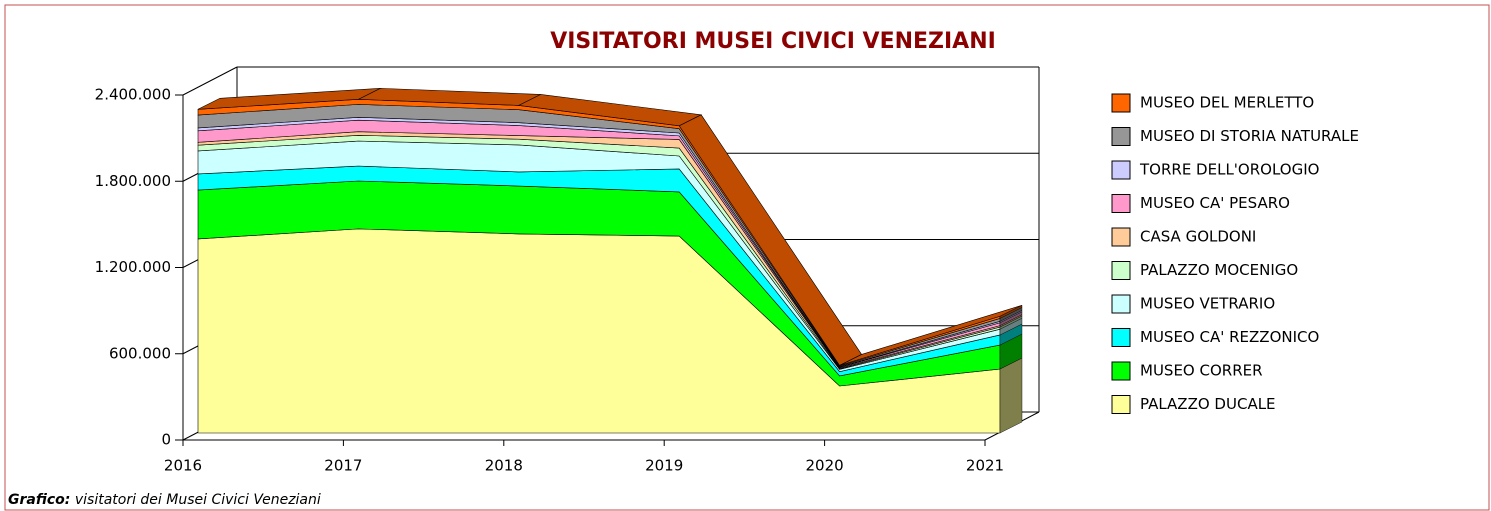 The height and width of the screenshot is (511, 1491). Describe the element at coordinates (183, 466) in the screenshot. I see `x-tick-label: 2016` at that location.